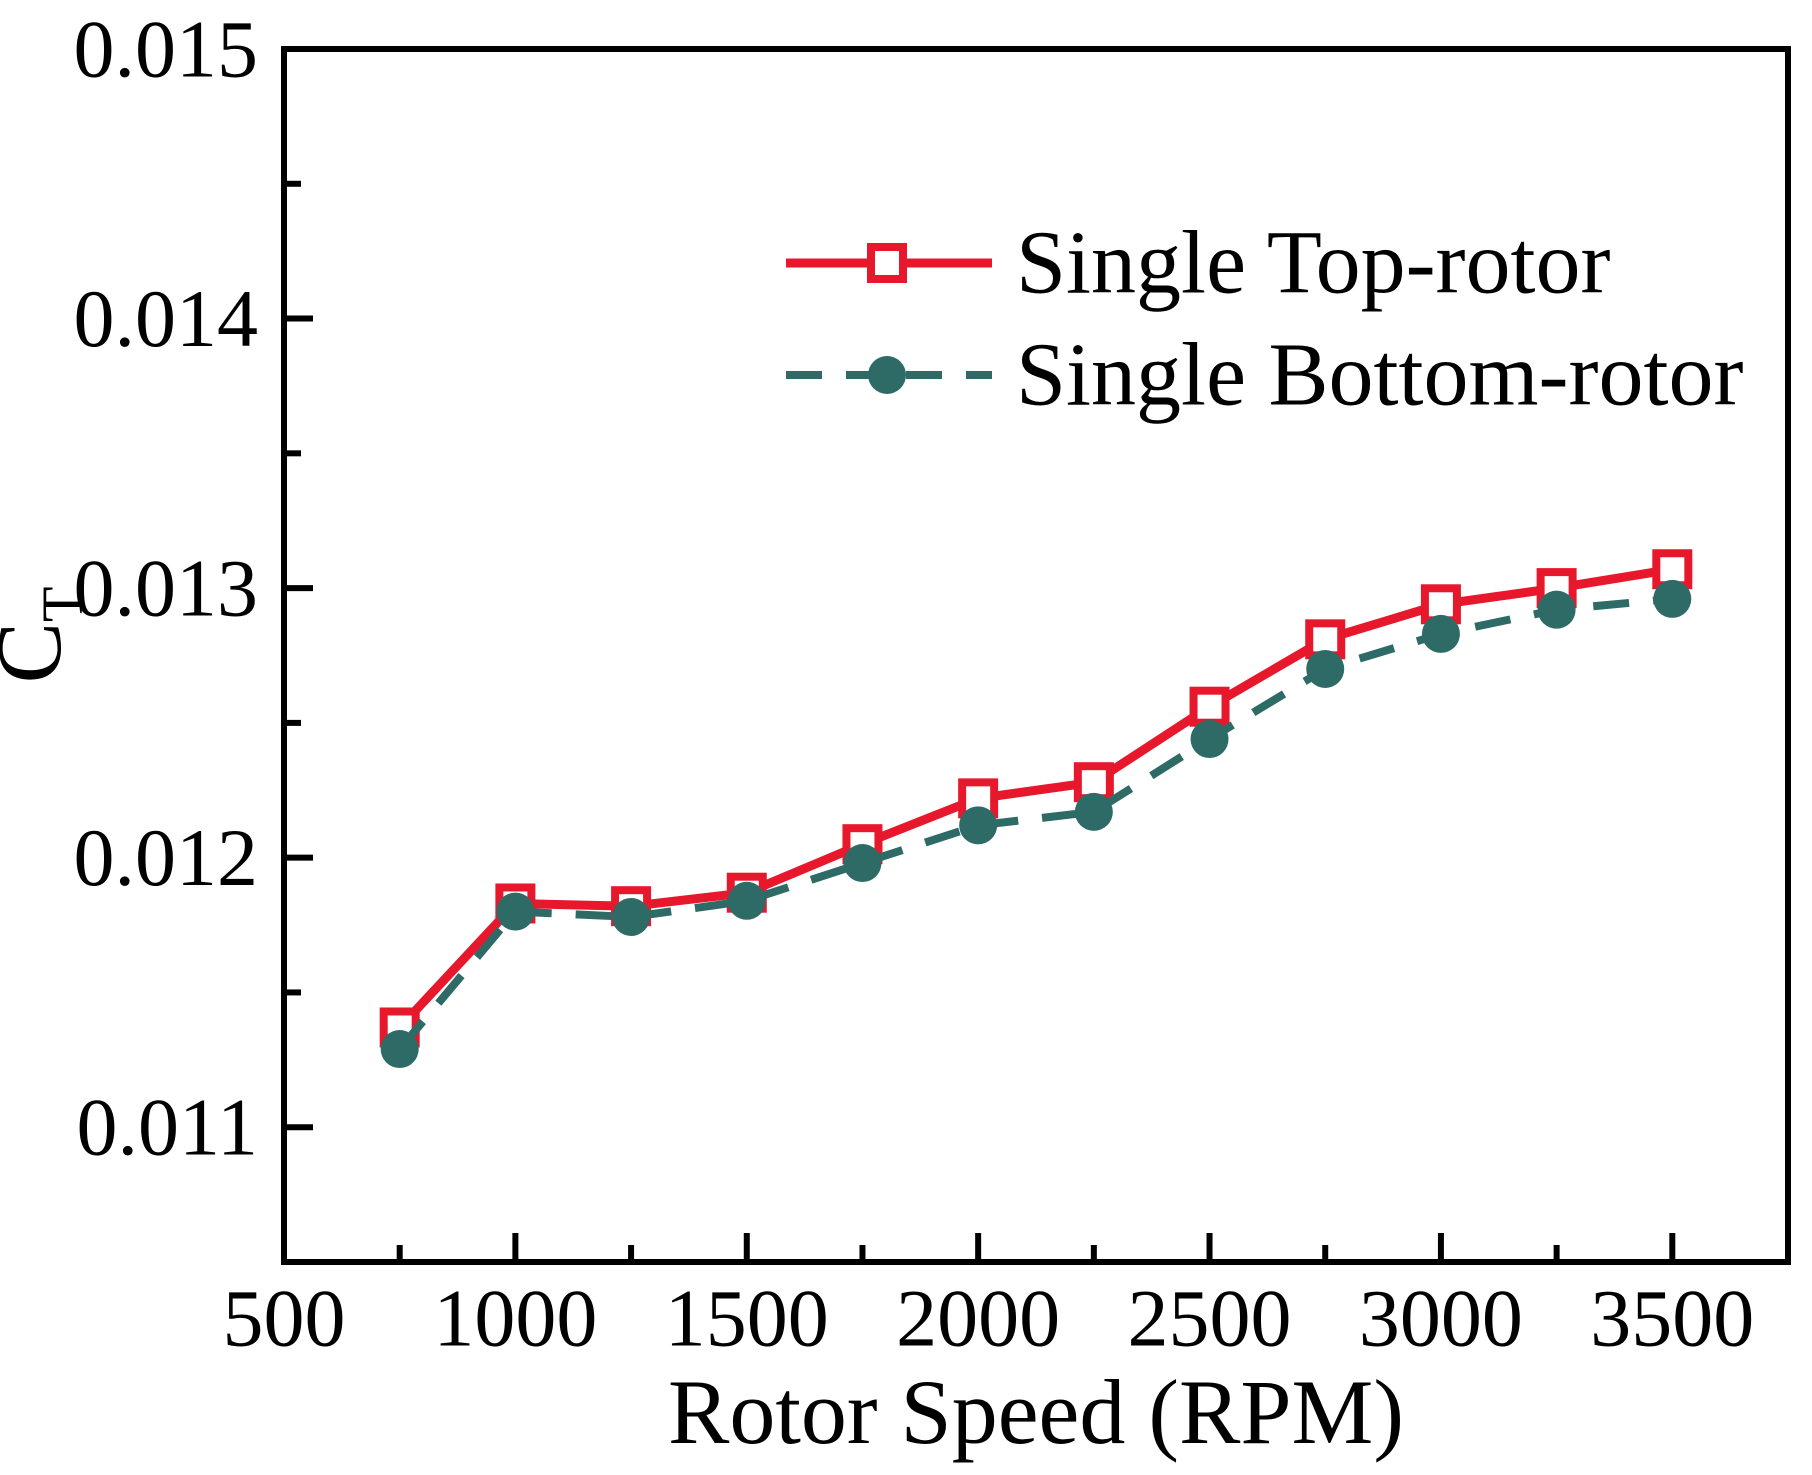 The image size is (1812, 1475). Describe the element at coordinates (166, 318) in the screenshot. I see `y-tick-label: 0.014` at that location.